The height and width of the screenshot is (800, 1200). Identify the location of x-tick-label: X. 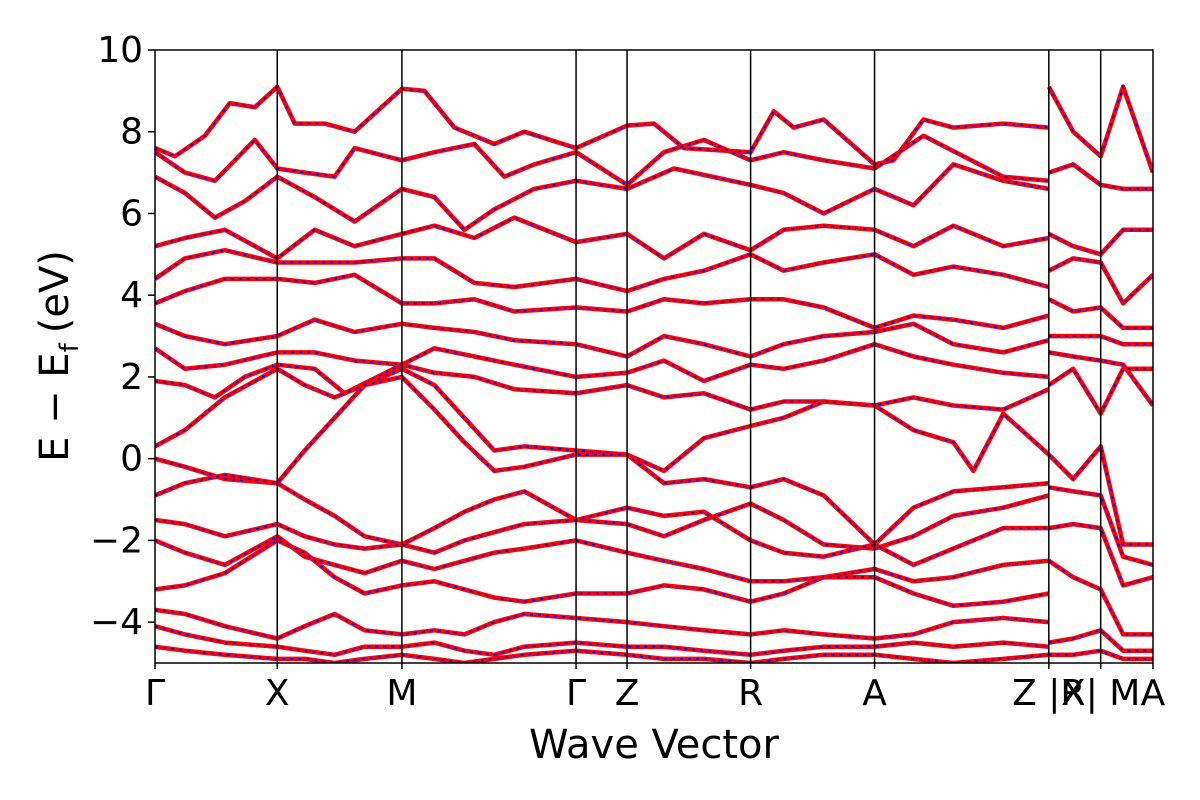
(277, 693).